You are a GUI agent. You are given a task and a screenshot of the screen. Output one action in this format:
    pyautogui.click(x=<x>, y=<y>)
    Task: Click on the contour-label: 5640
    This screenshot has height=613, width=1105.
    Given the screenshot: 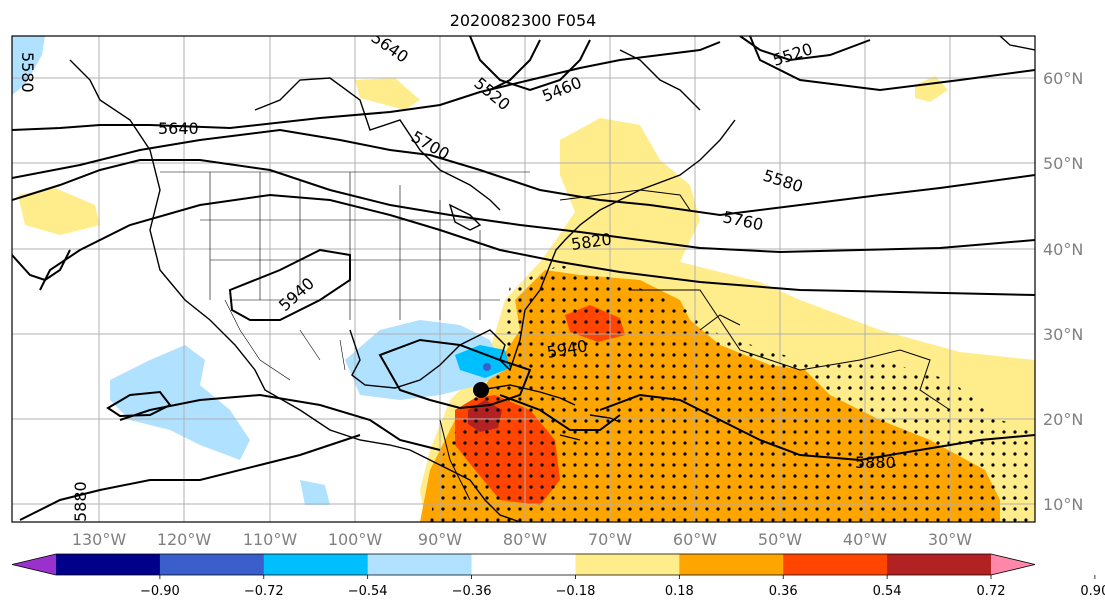 What is the action you would take?
    pyautogui.click(x=178, y=128)
    